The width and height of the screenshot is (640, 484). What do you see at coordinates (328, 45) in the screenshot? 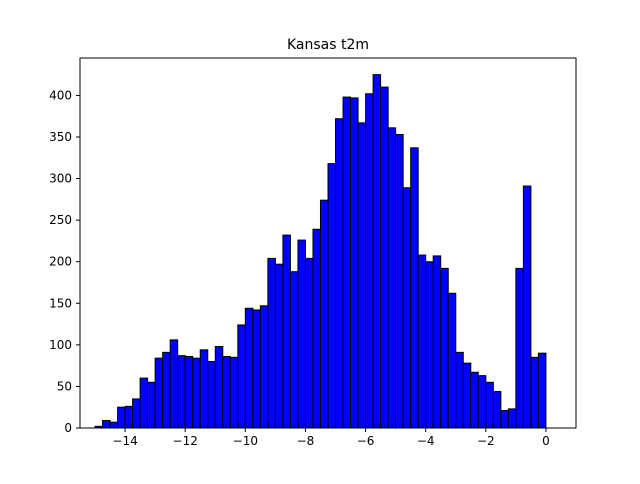
I see `chart-title: Kansas t2m` at bounding box center [328, 45].